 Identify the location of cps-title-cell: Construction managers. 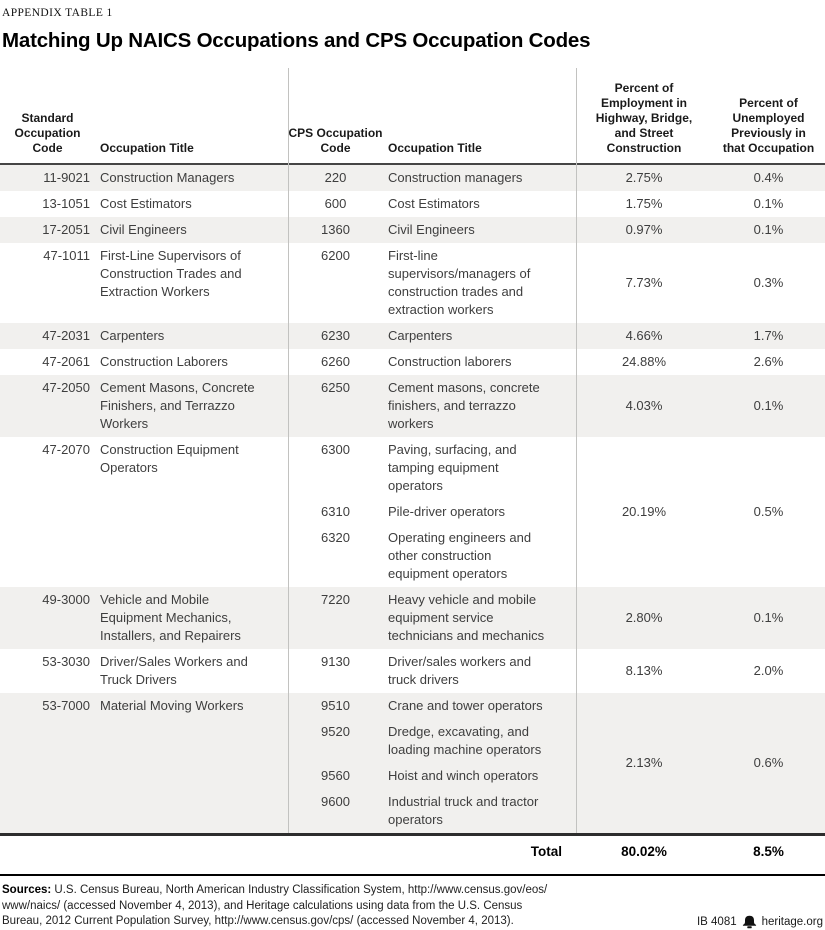
(455, 177).